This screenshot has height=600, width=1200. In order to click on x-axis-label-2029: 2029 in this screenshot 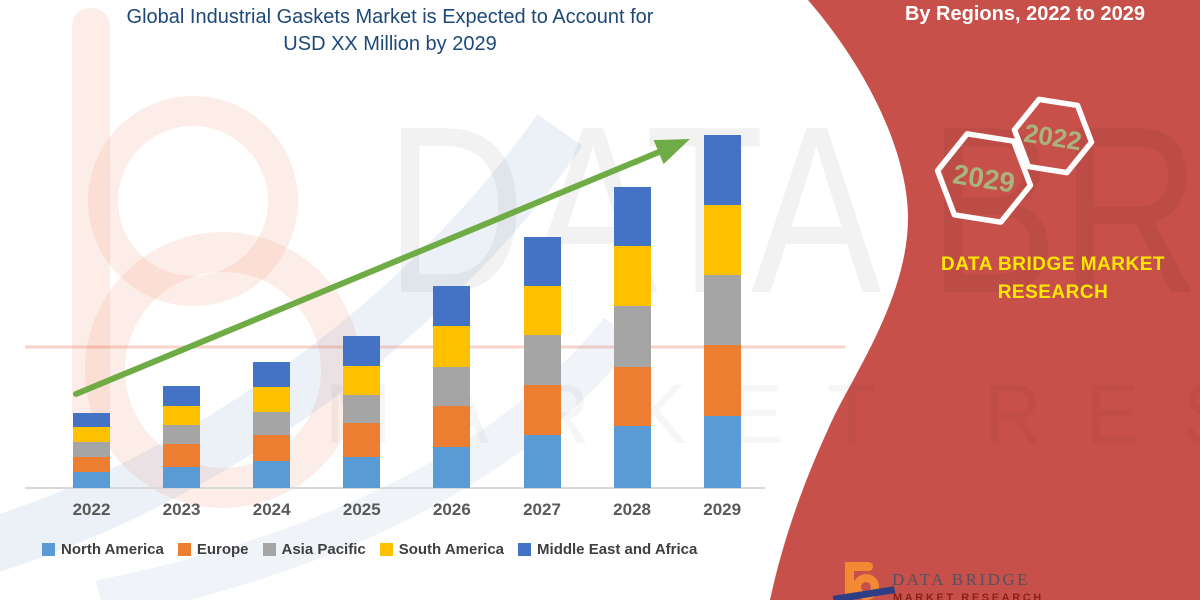, I will do `click(722, 509)`.